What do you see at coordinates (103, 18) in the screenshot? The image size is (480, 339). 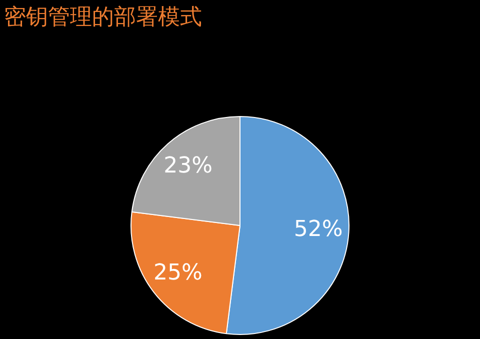 I see `chart-title: 密钥管理的部署模式` at bounding box center [103, 18].